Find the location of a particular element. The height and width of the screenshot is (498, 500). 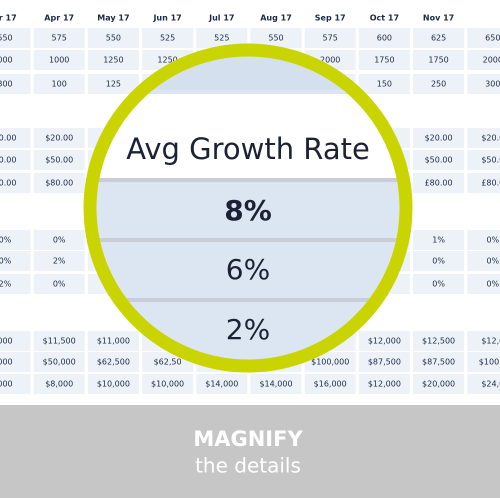

cell-text: $100,000 is located at coordinates (330, 362).